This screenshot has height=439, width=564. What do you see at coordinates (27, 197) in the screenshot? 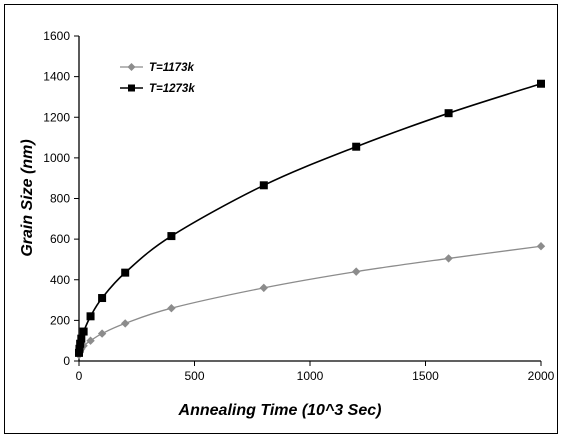
I see `y-axis-title: Grain Size (nm)` at bounding box center [27, 197].